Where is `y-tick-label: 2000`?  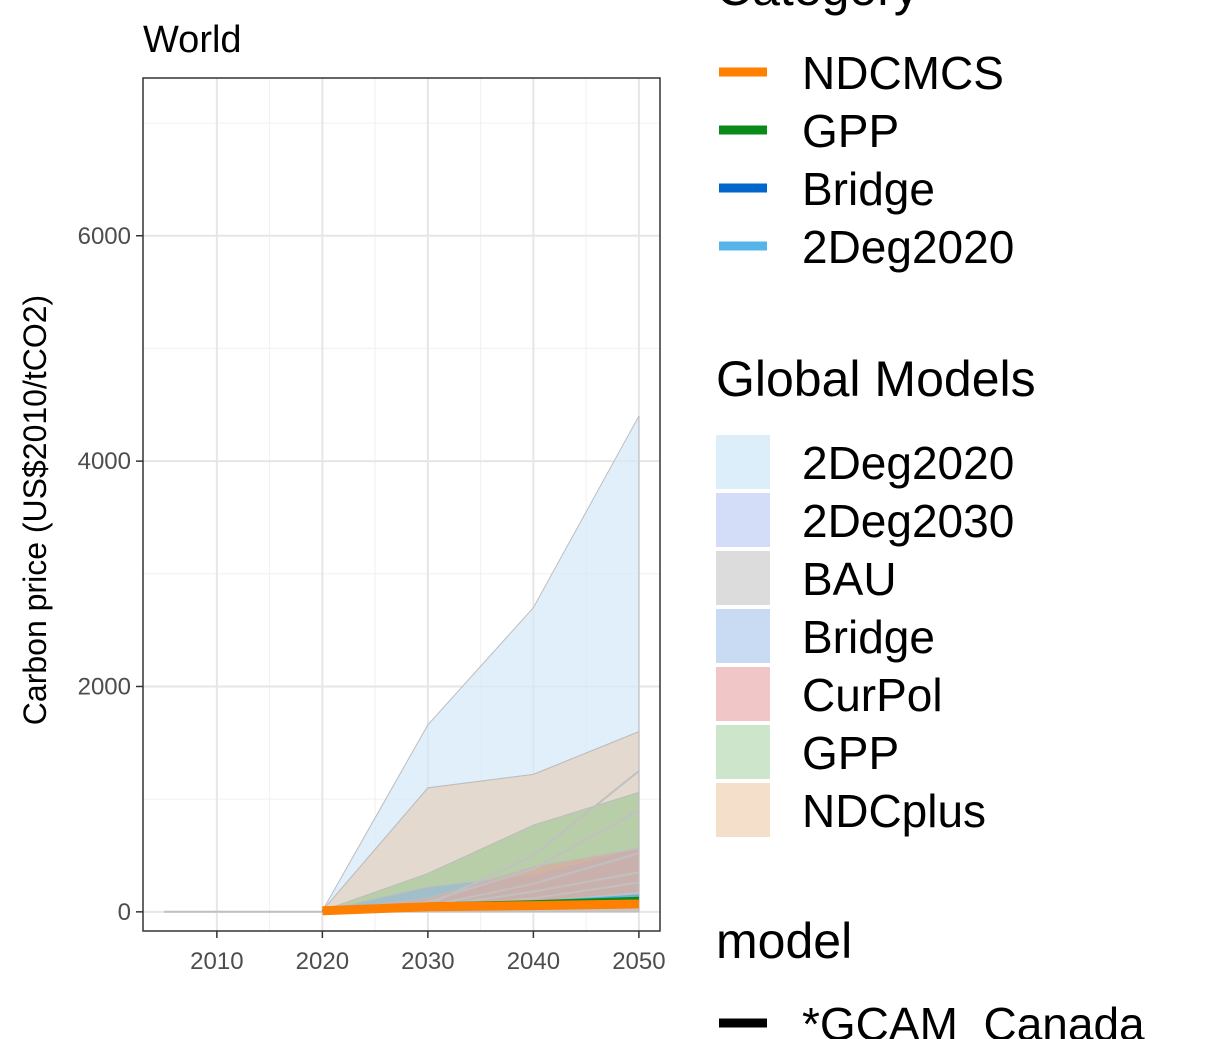
y-tick-label: 2000 is located at coordinates (104, 686).